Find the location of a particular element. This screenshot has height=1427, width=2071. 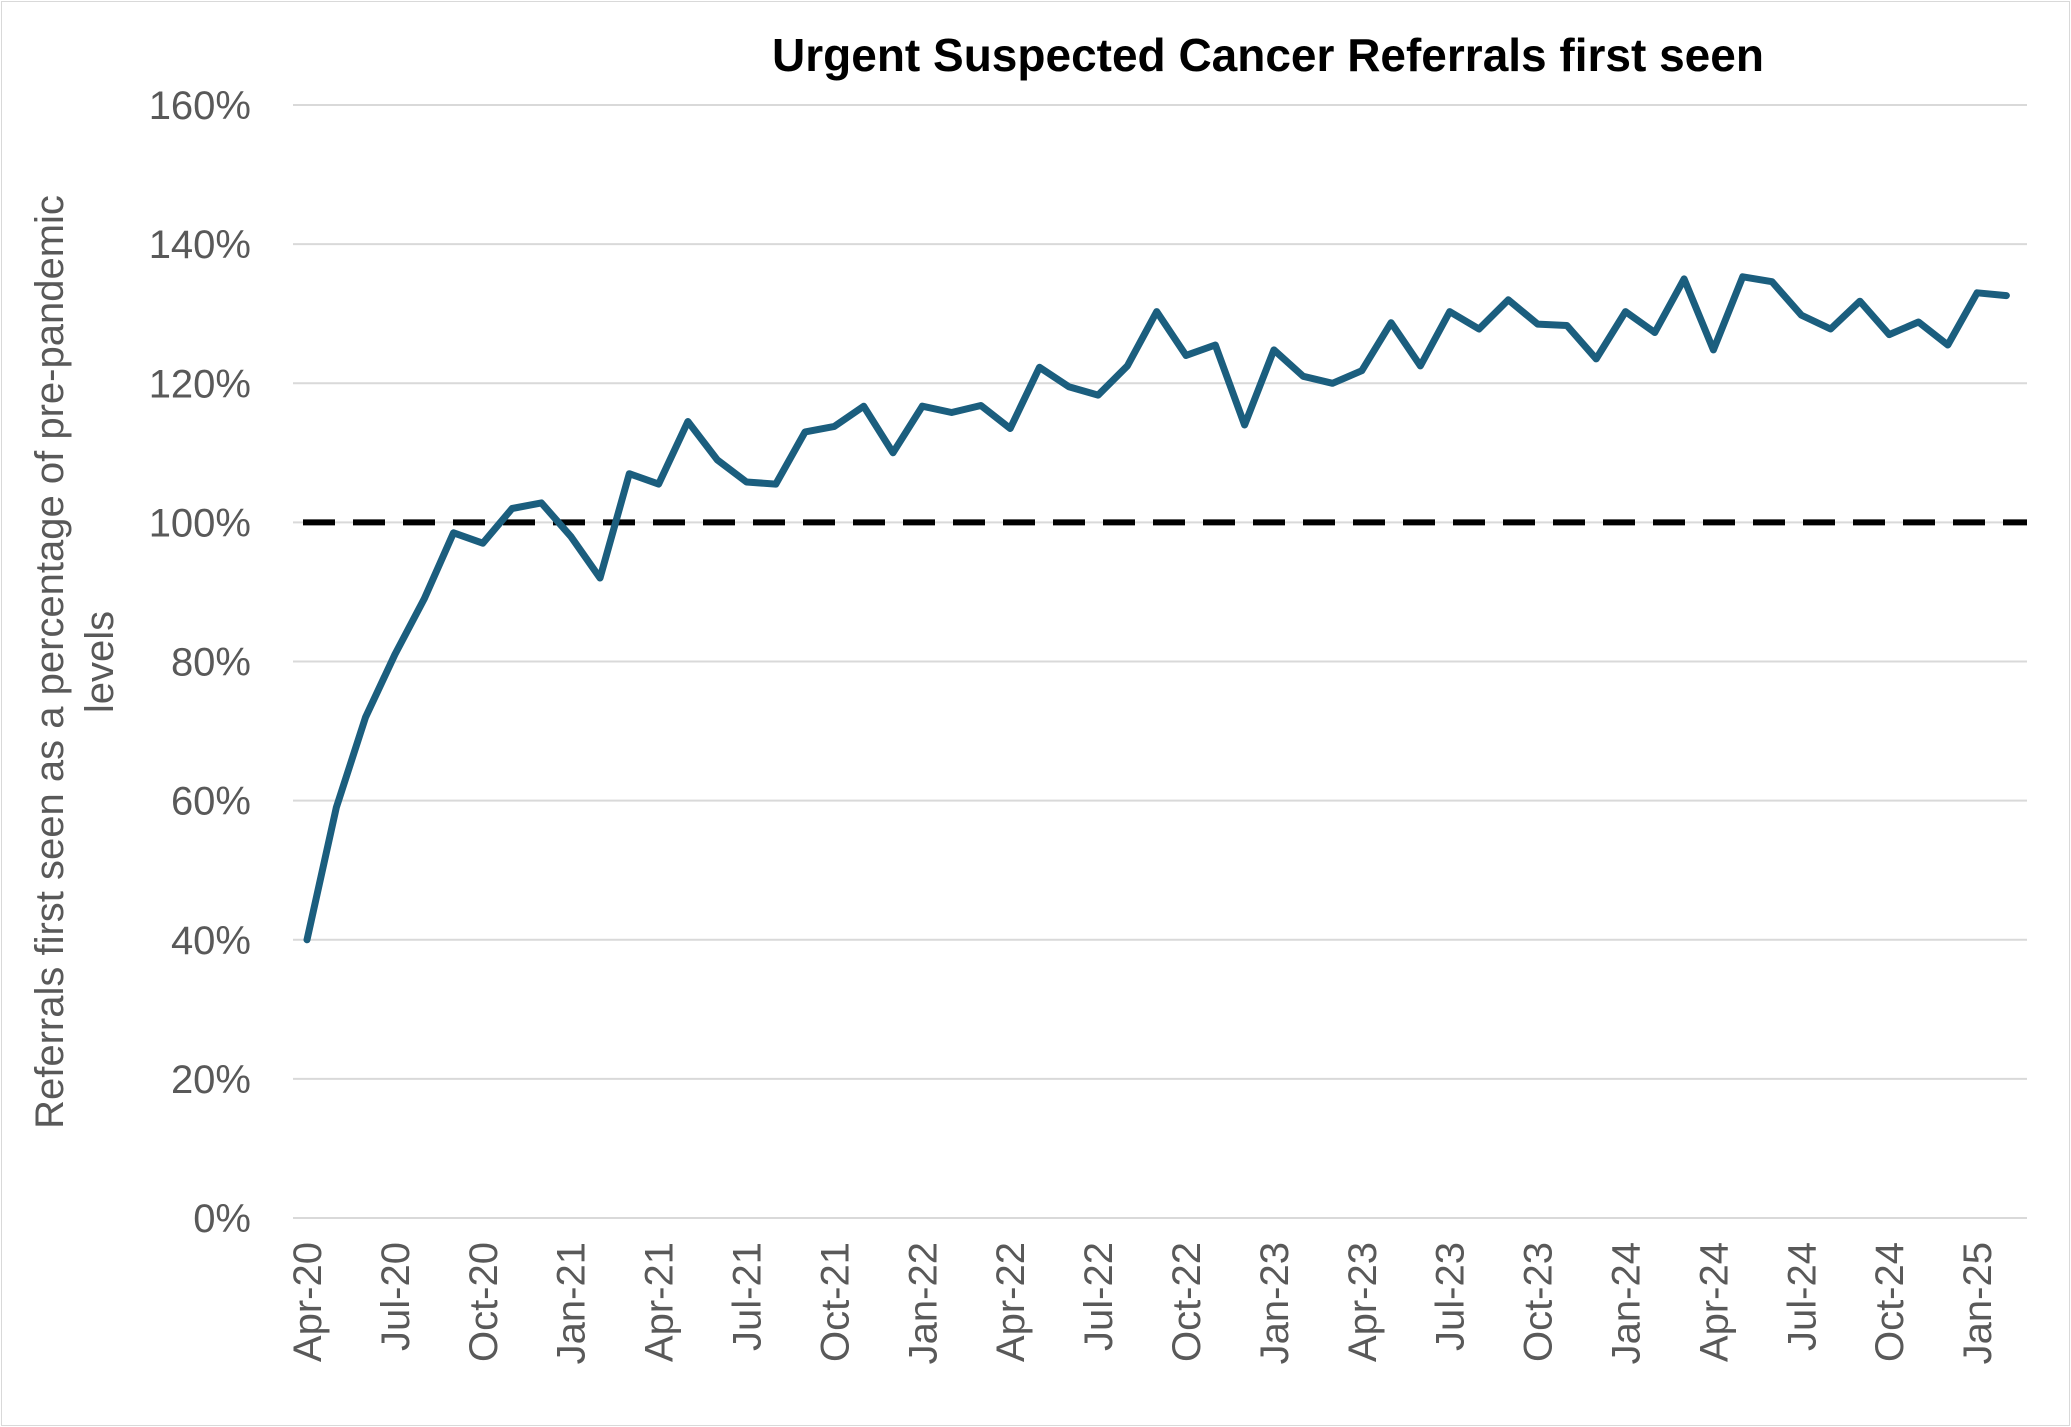

x-tick-label: Jan-22 is located at coordinates (923, 1303).